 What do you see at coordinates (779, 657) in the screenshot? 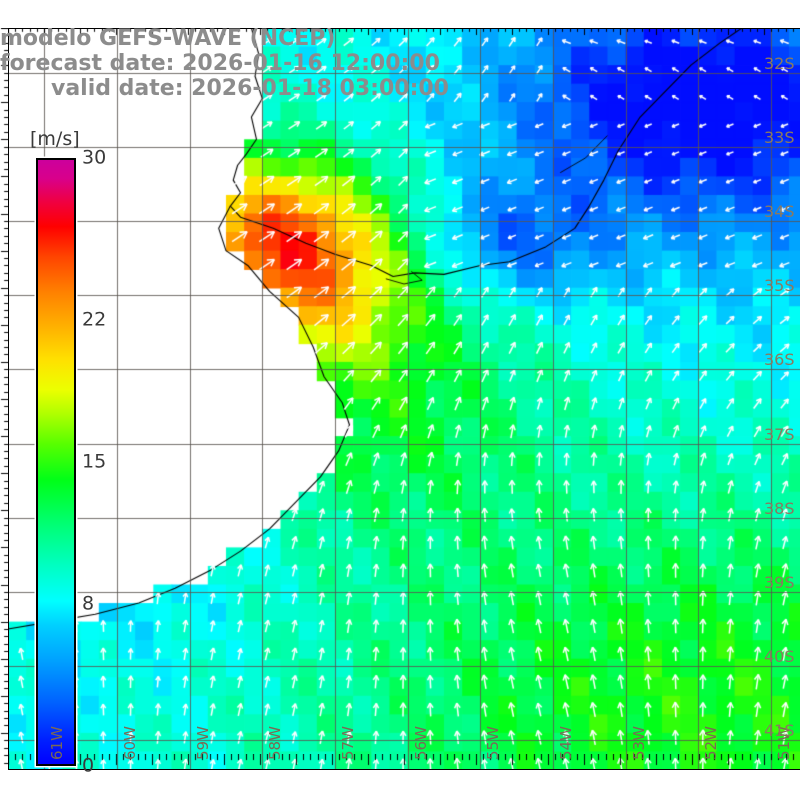
I see `lat-label-40S: 40S` at bounding box center [779, 657].